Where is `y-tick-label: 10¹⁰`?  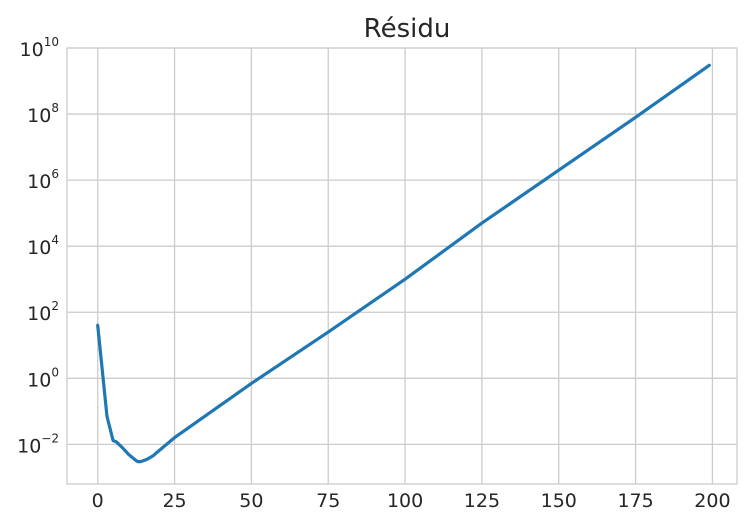 y-tick-label: 10¹⁰ is located at coordinates (39, 48).